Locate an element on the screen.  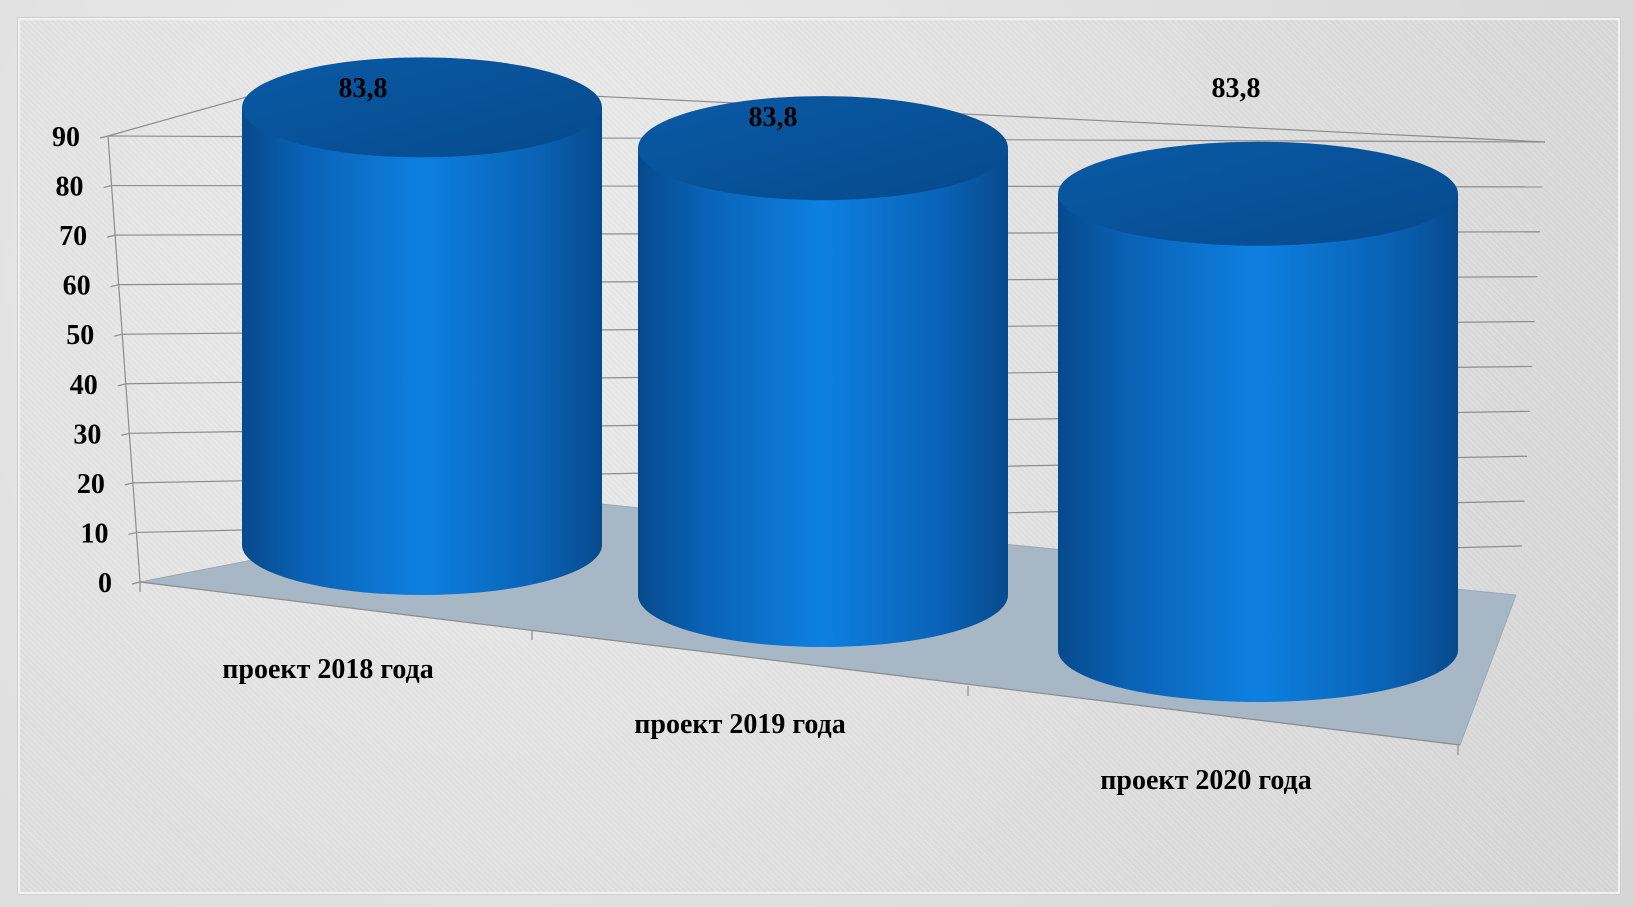
y-axis-ticks: 0 10 20 30 40 50 60 70 80 90 is located at coordinates (82, 360).